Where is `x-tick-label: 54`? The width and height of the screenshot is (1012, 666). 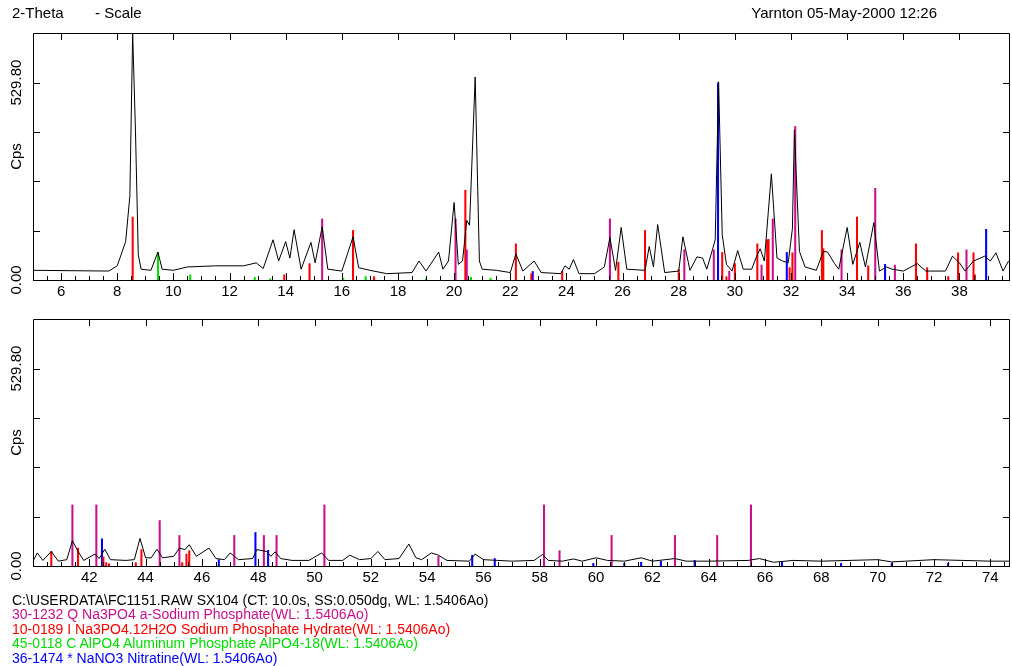 x-tick-label: 54 is located at coordinates (427, 577).